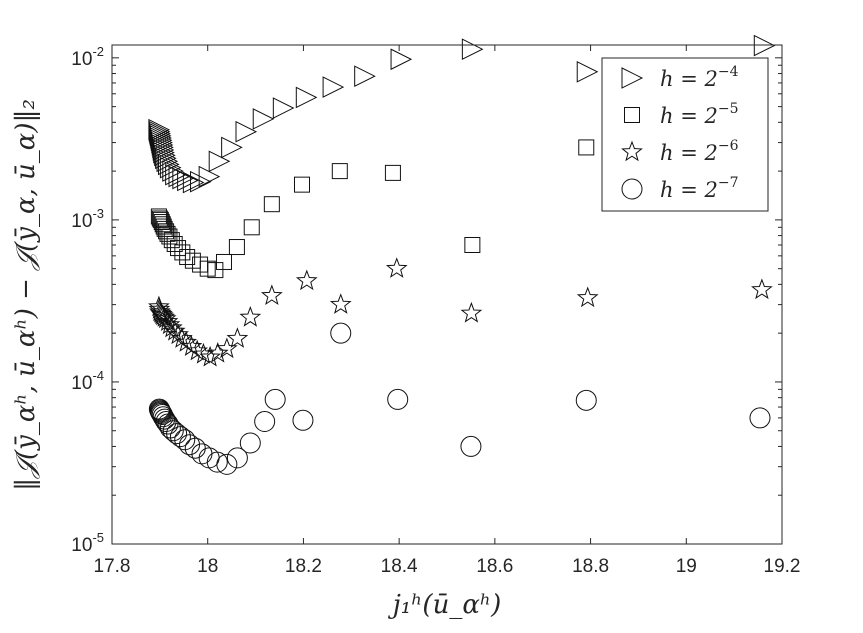 This screenshot has height=633, width=863. I want to click on x-tick-label: 18, so click(207, 566).